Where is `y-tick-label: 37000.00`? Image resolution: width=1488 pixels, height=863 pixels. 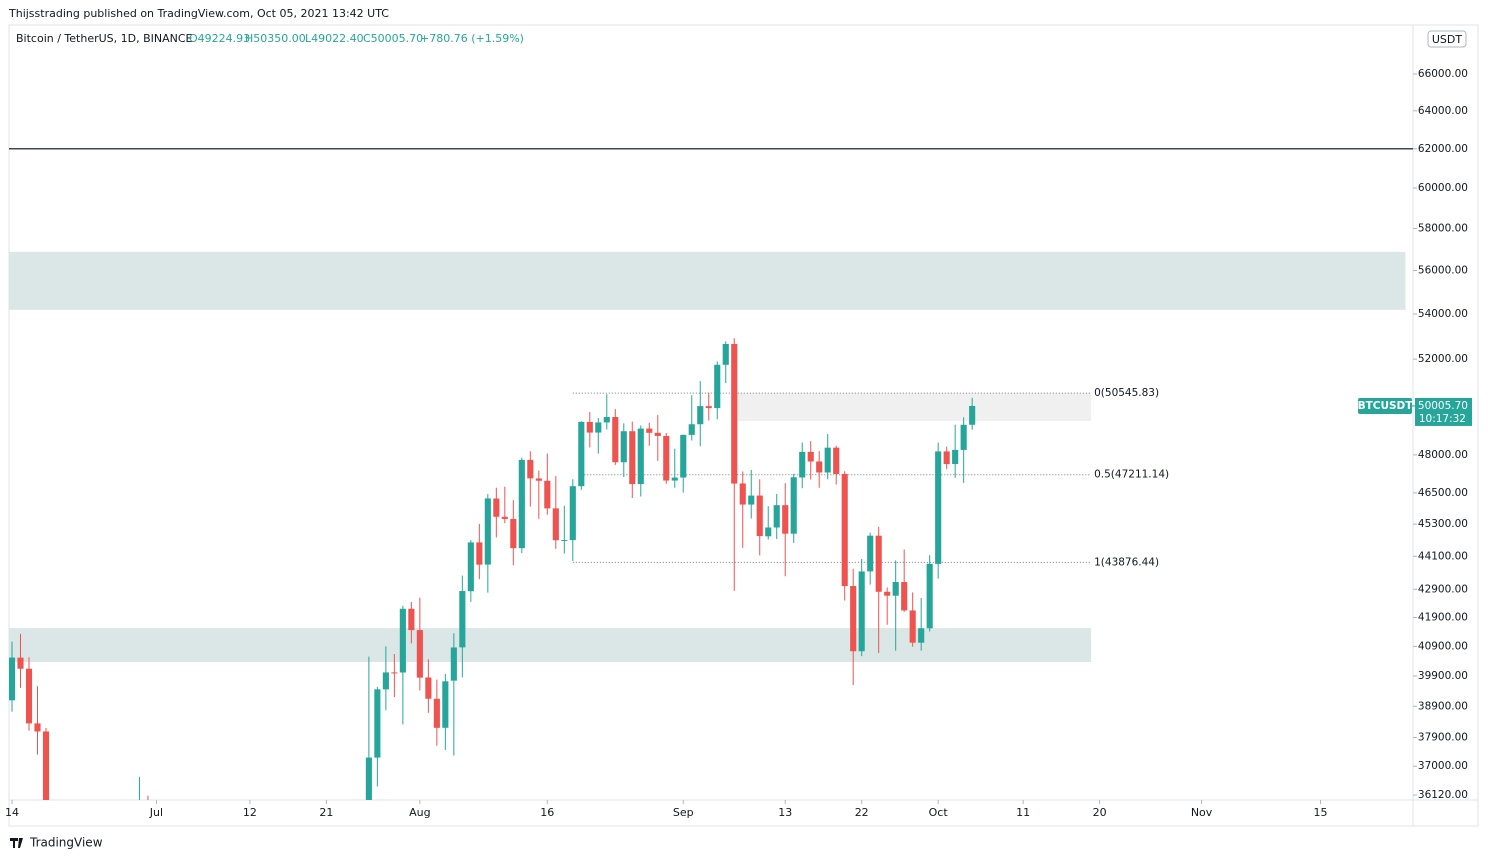
y-tick-label: 37000.00 is located at coordinates (1443, 766).